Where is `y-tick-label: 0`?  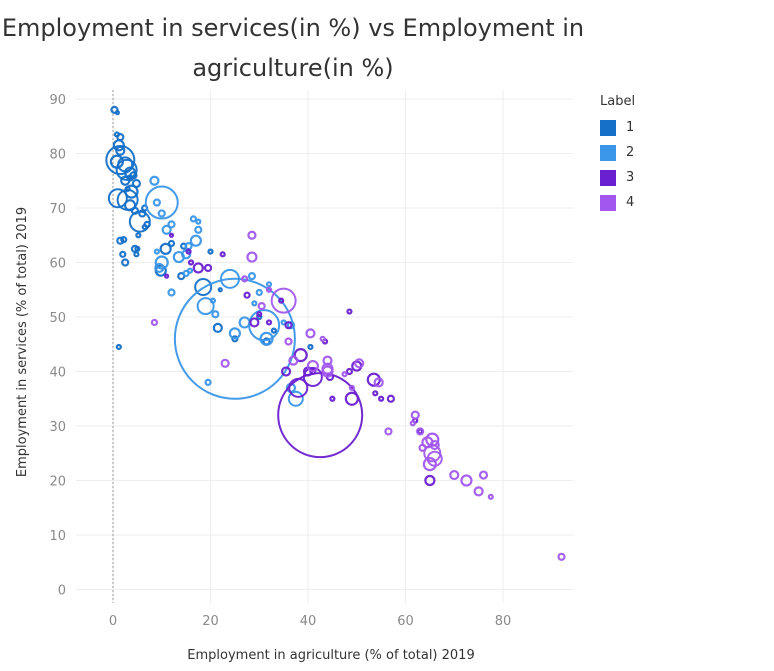
y-tick-label: 0 is located at coordinates (62, 591).